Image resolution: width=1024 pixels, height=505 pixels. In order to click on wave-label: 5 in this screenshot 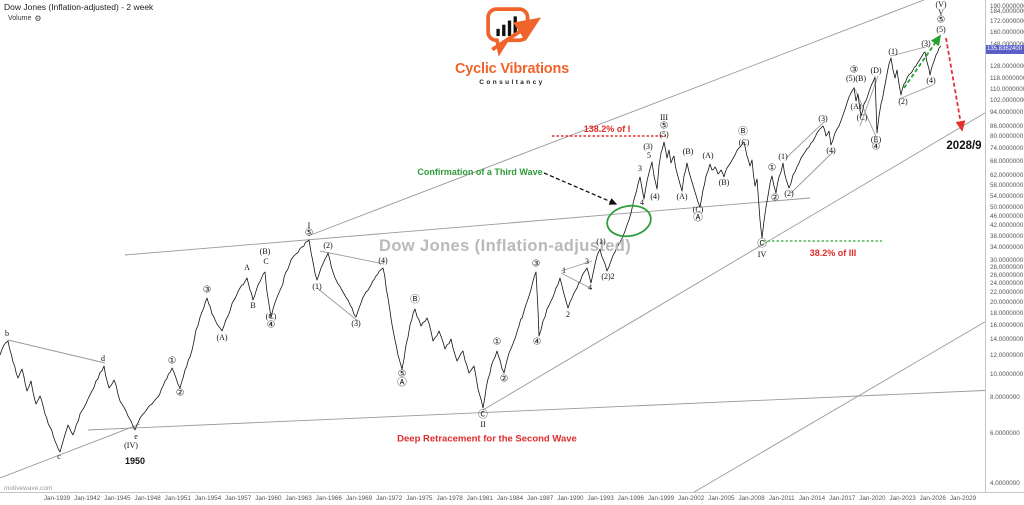, I will do `click(649, 155)`.